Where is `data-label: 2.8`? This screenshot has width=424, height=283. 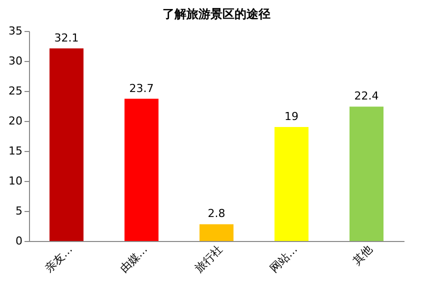 data-label: 2.8 is located at coordinates (217, 213).